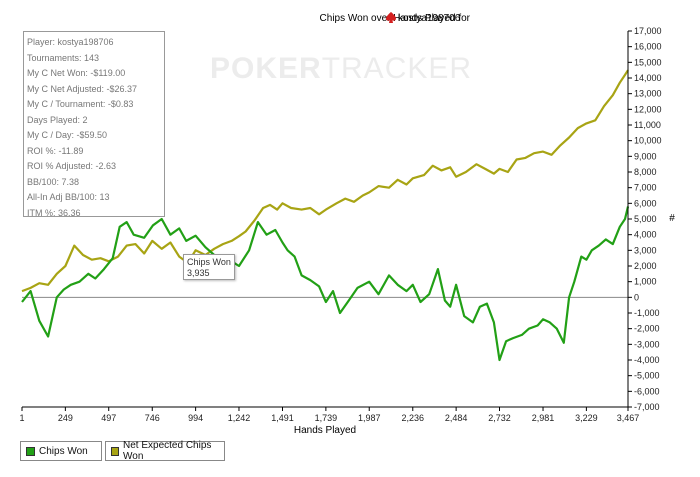  I want to click on legend-chips-won: Chips Won, so click(61, 451).